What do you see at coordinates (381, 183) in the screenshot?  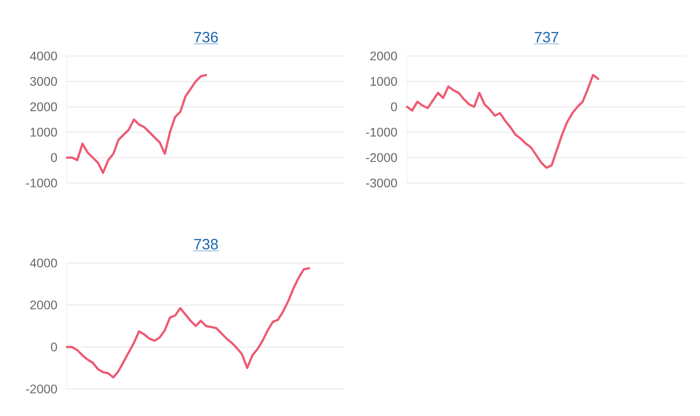 I see `y-tick-label: -3000` at bounding box center [381, 183].